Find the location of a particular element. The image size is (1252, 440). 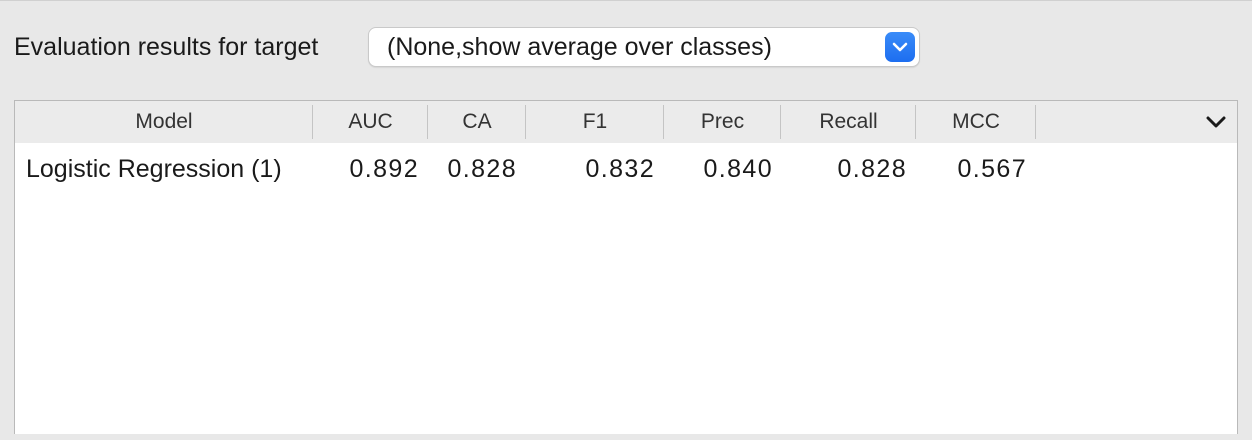

cell-recall: 0.828 is located at coordinates (872, 169).